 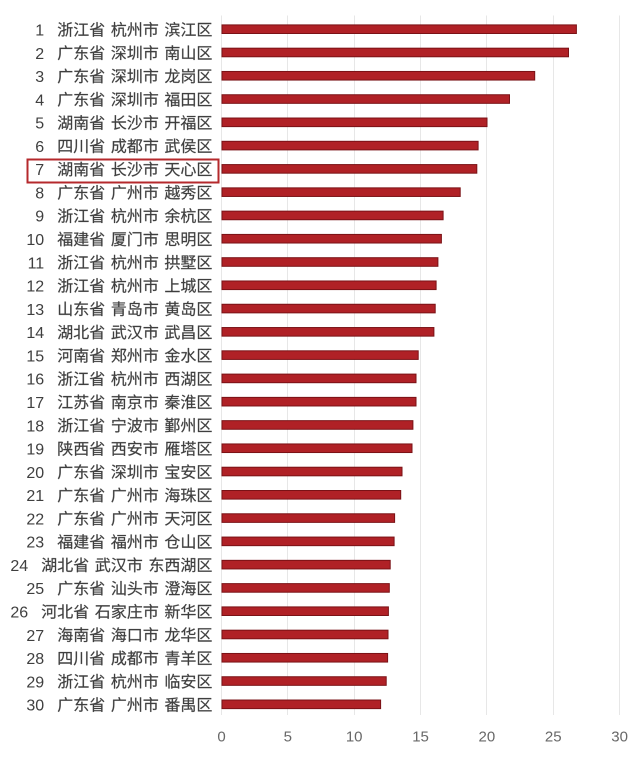 I want to click on svg-text: 3, so click(x=39, y=77).